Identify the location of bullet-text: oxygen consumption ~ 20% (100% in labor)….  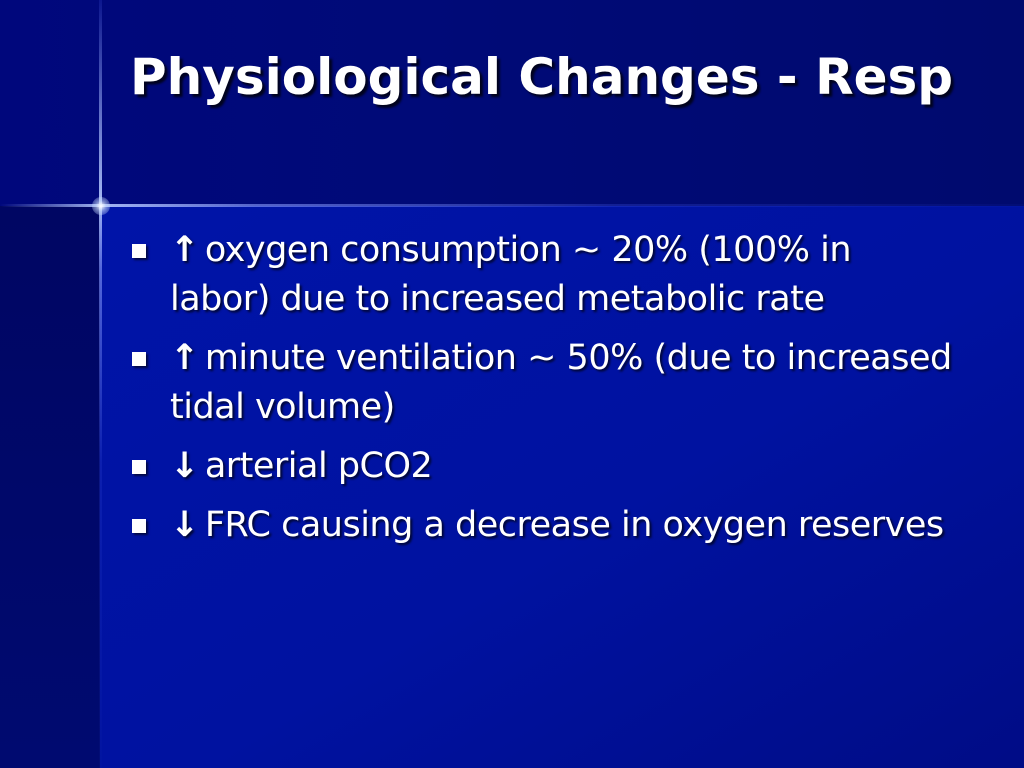
(511, 274).